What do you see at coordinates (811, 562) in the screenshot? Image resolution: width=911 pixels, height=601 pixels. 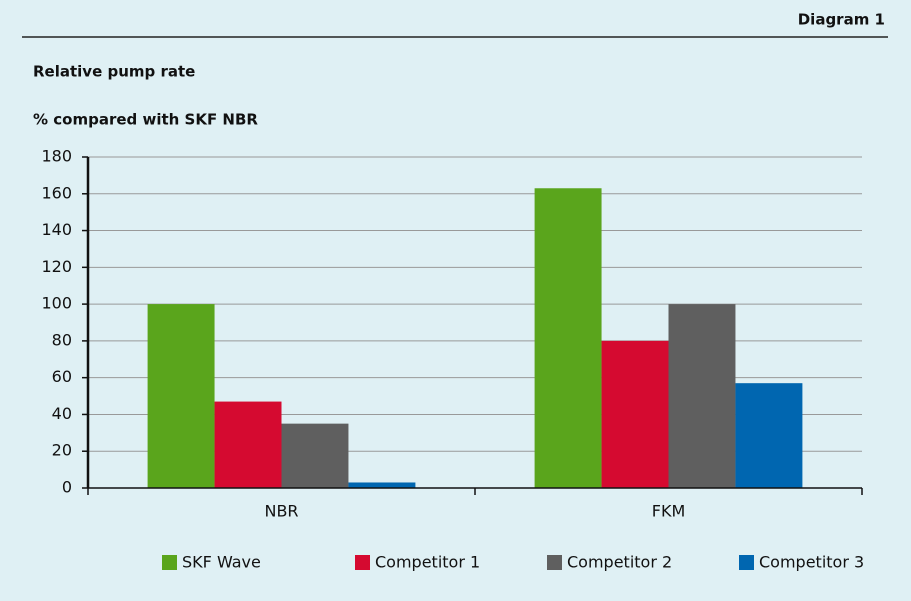 I see `legend-label: Competitor 3` at bounding box center [811, 562].